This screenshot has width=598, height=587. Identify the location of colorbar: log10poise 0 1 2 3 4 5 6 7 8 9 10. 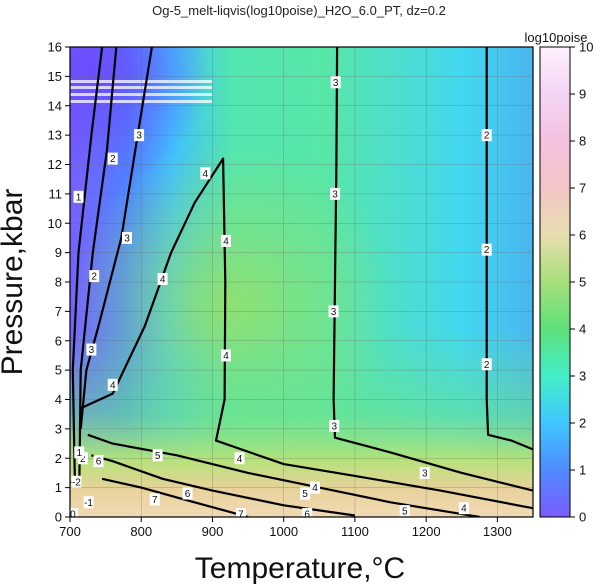
(559, 277).